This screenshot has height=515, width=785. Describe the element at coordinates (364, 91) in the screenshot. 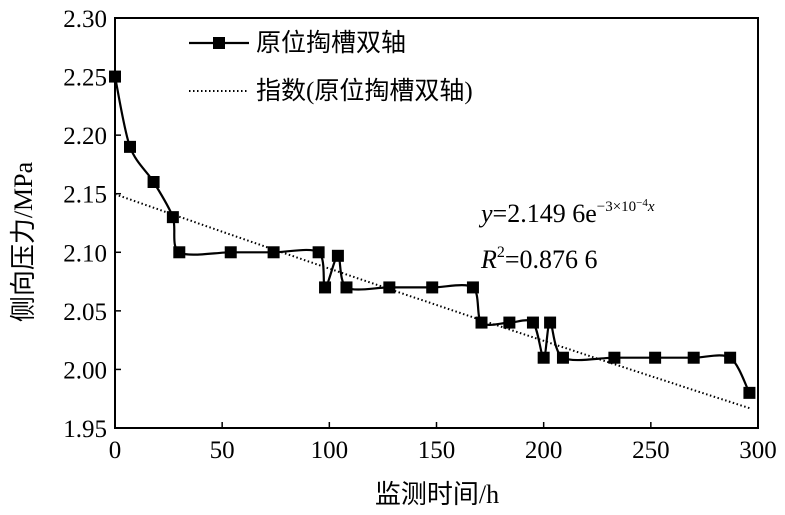

I see `legend-label-trend: 指数(原位掏槽双轴)` at that location.